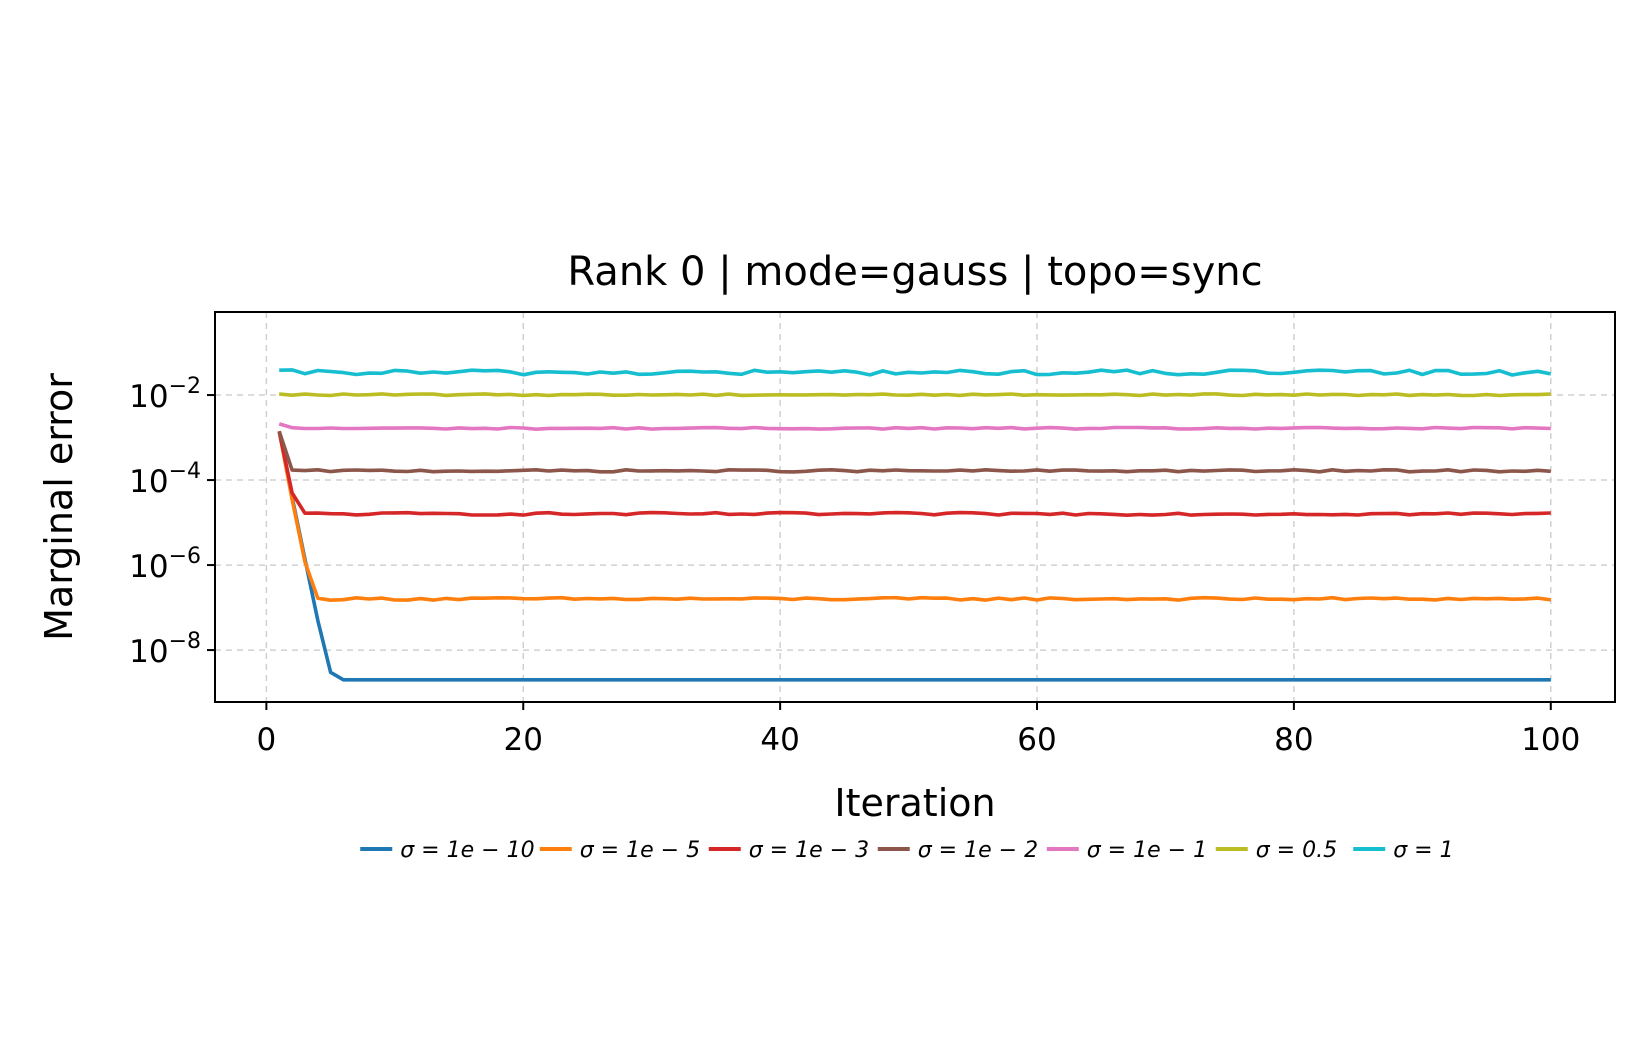 The width and height of the screenshot is (1650, 1050). What do you see at coordinates (809, 850) in the screenshot?
I see `legend-item-label: σ = 1e − 3` at bounding box center [809, 850].